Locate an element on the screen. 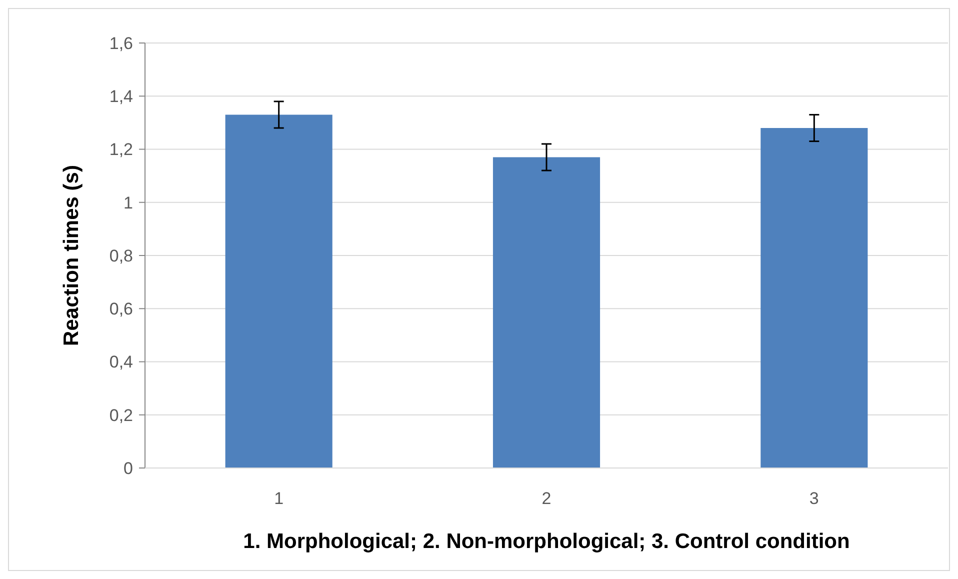  y-tick-label: 0,6 is located at coordinates (121, 309).